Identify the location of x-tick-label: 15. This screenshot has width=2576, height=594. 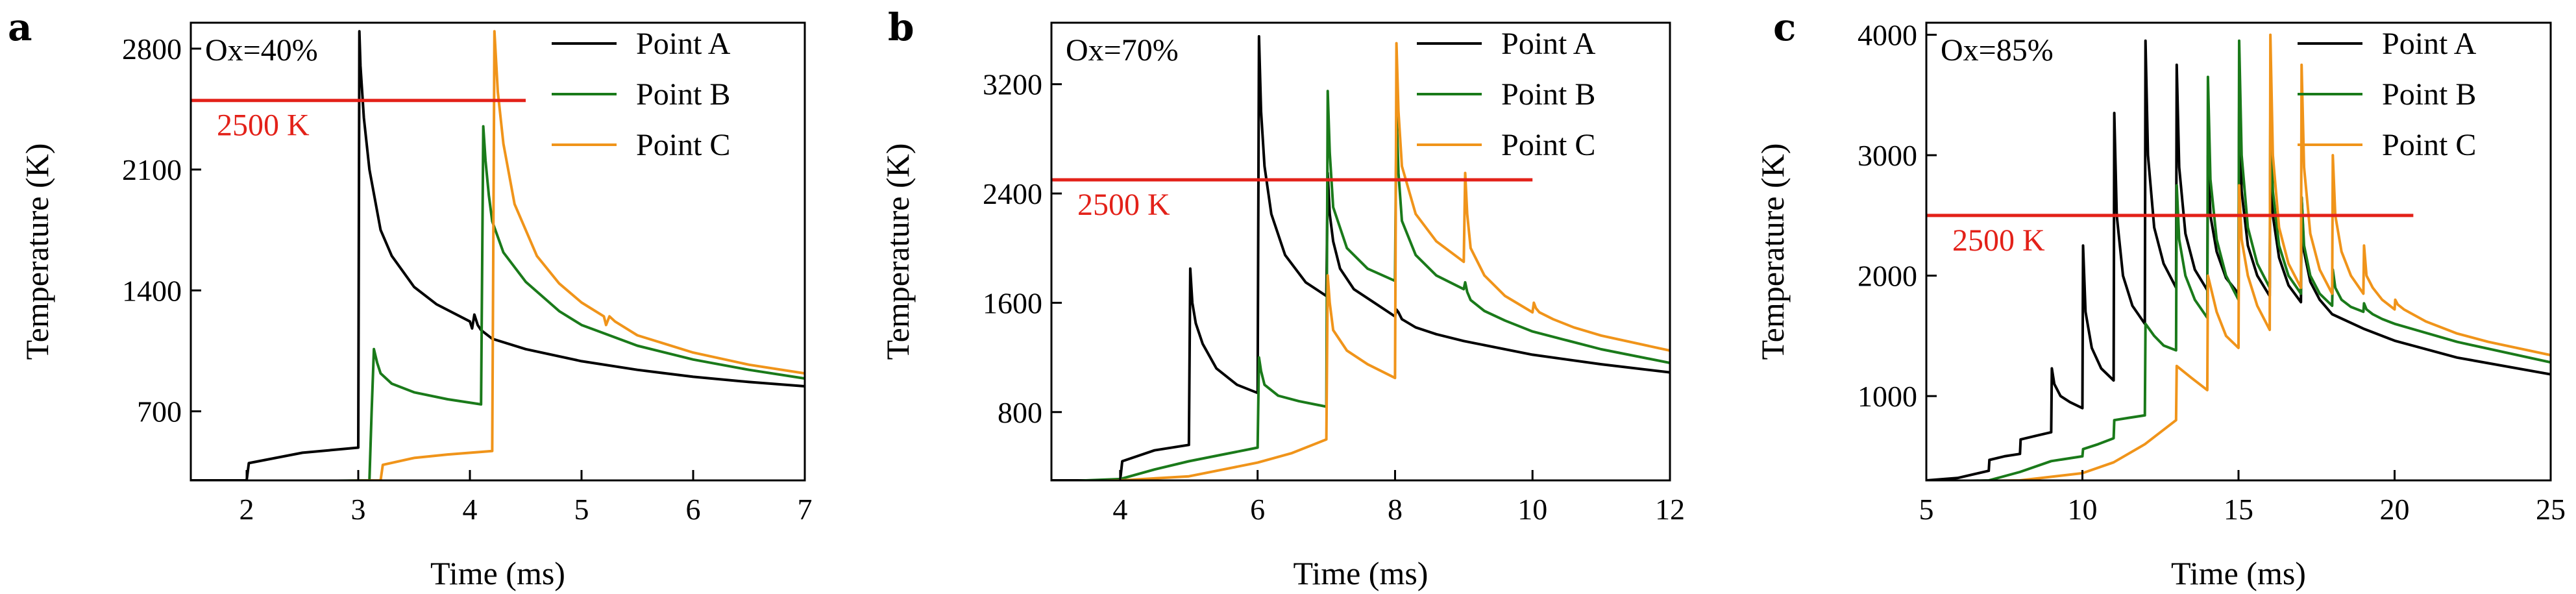
(2238, 510).